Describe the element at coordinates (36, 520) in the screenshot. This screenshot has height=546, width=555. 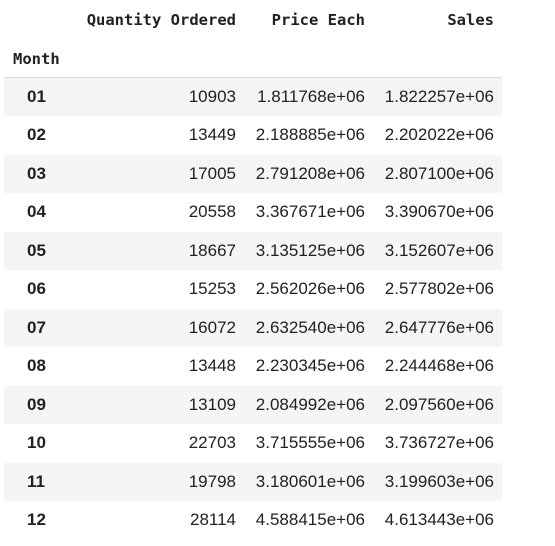
I see `row-index-month: 12` at that location.